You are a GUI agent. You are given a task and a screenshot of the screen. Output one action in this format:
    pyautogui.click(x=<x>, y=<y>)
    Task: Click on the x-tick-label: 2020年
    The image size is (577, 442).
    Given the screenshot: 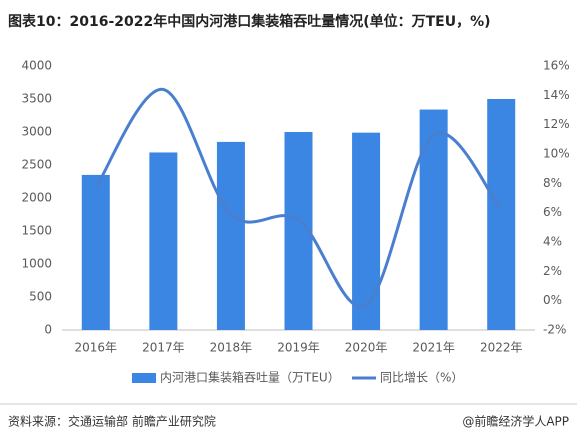 What is the action you would take?
    pyautogui.click(x=366, y=348)
    